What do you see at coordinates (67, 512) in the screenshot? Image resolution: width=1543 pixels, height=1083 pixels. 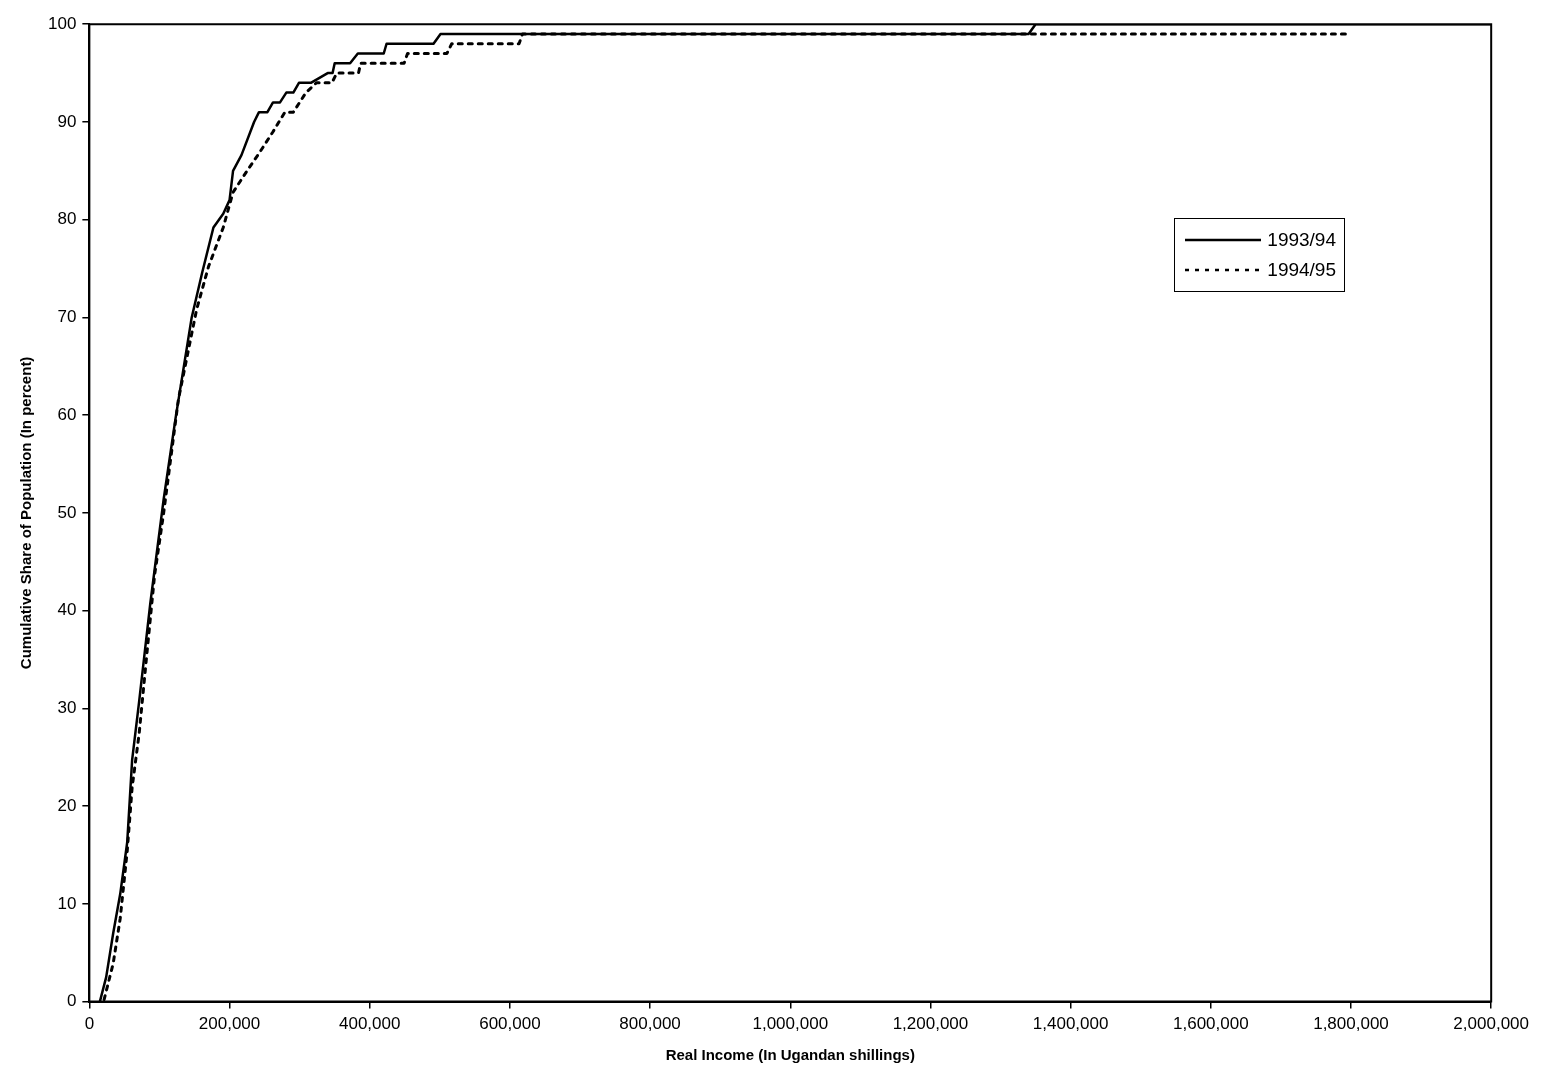 I see `y-tick-label: 50` at bounding box center [67, 512].